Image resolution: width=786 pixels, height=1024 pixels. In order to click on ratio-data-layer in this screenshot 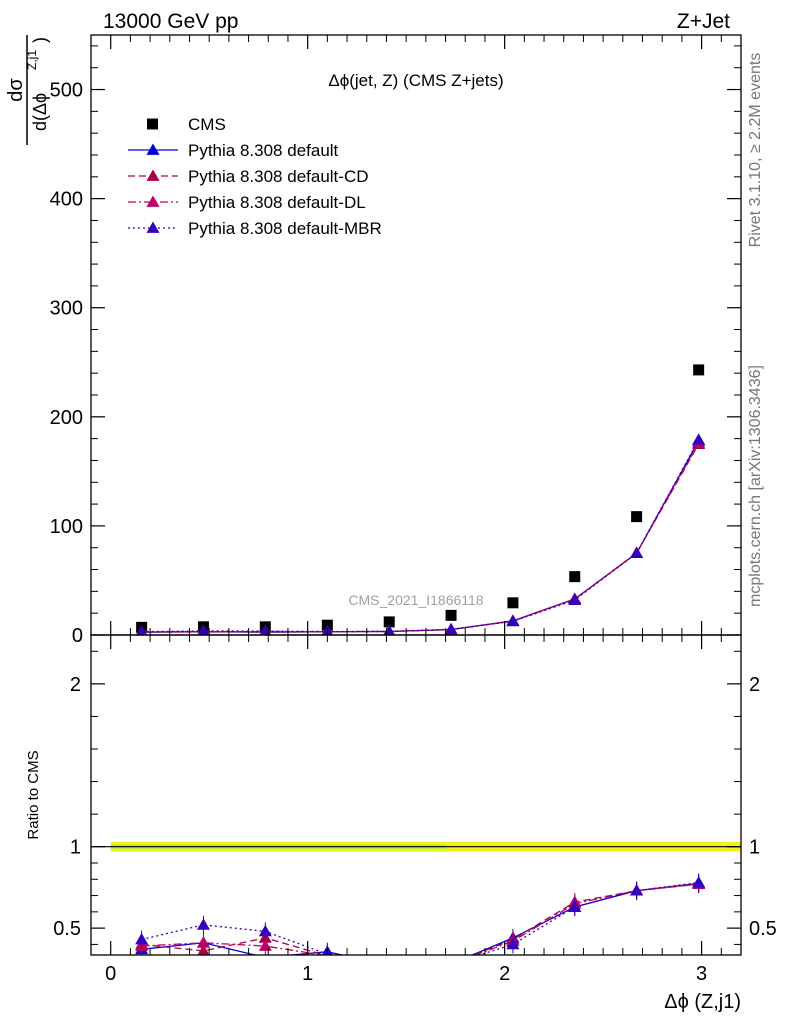, I will do `click(416, 898)`.